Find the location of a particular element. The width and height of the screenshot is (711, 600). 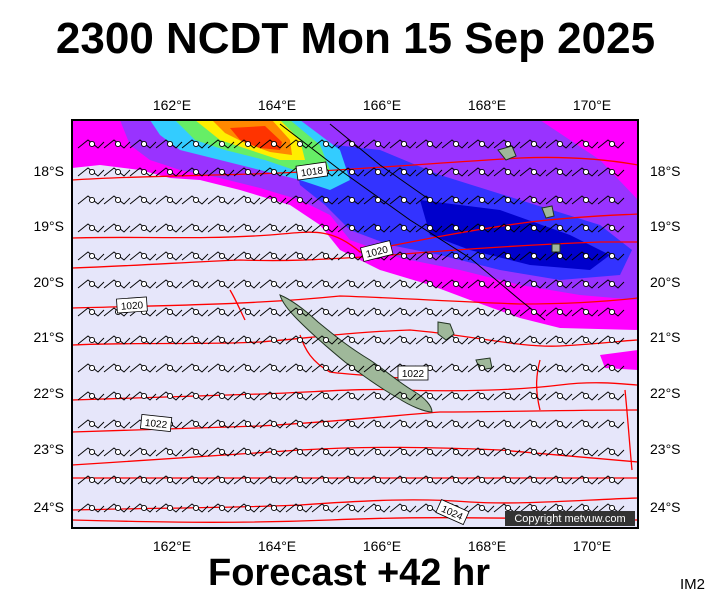

isobar-label: 1022 is located at coordinates (413, 374).